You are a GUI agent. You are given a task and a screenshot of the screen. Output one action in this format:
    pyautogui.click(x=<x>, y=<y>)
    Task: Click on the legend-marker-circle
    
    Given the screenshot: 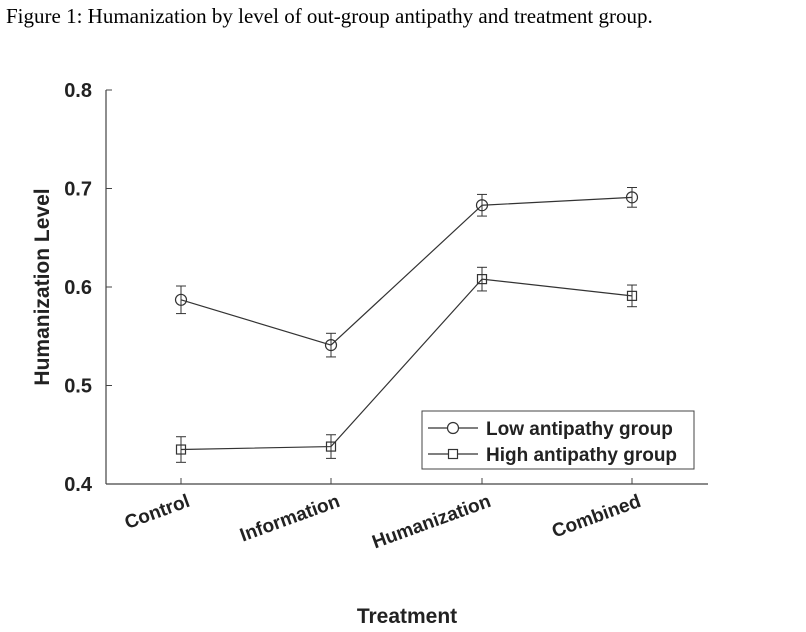 What is the action you would take?
    pyautogui.click(x=453, y=428)
    